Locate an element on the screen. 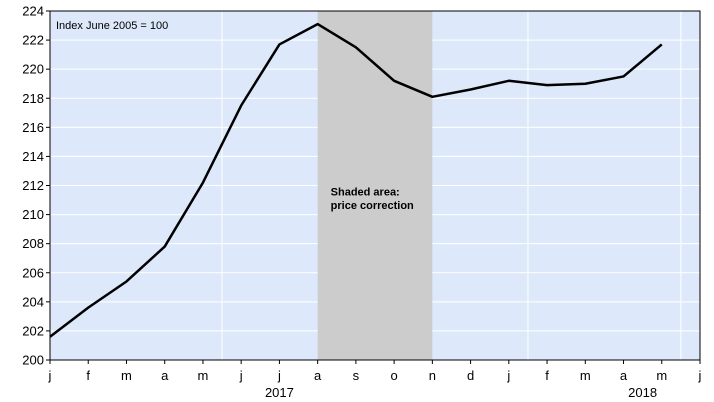 Image resolution: width=714 pixels, height=402 pixels. y-tick-label: 212 is located at coordinates (33, 185).